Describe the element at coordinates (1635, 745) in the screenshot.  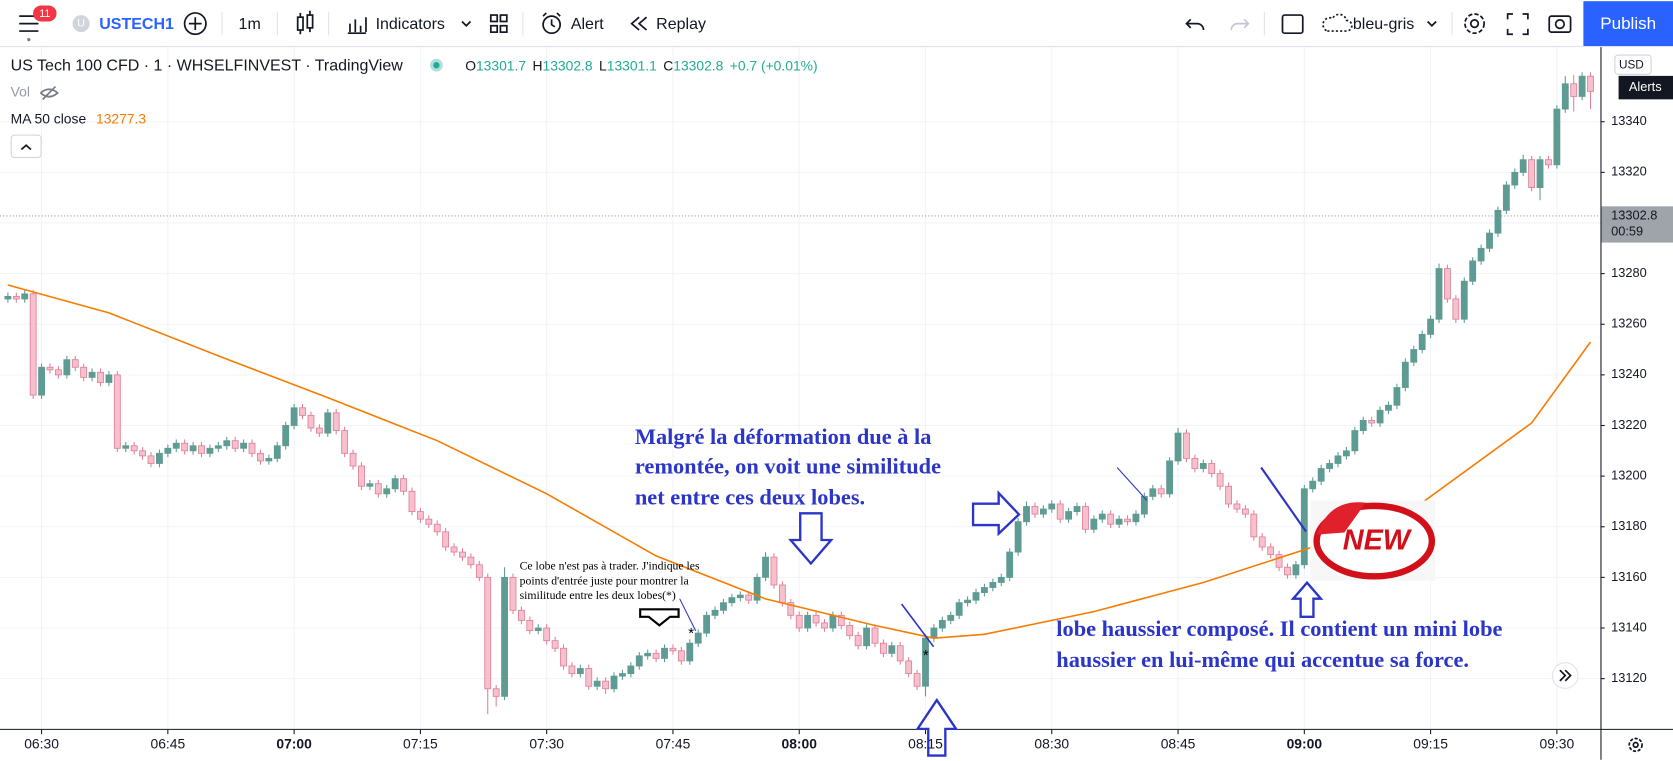
I see `axis-settings` at that location.